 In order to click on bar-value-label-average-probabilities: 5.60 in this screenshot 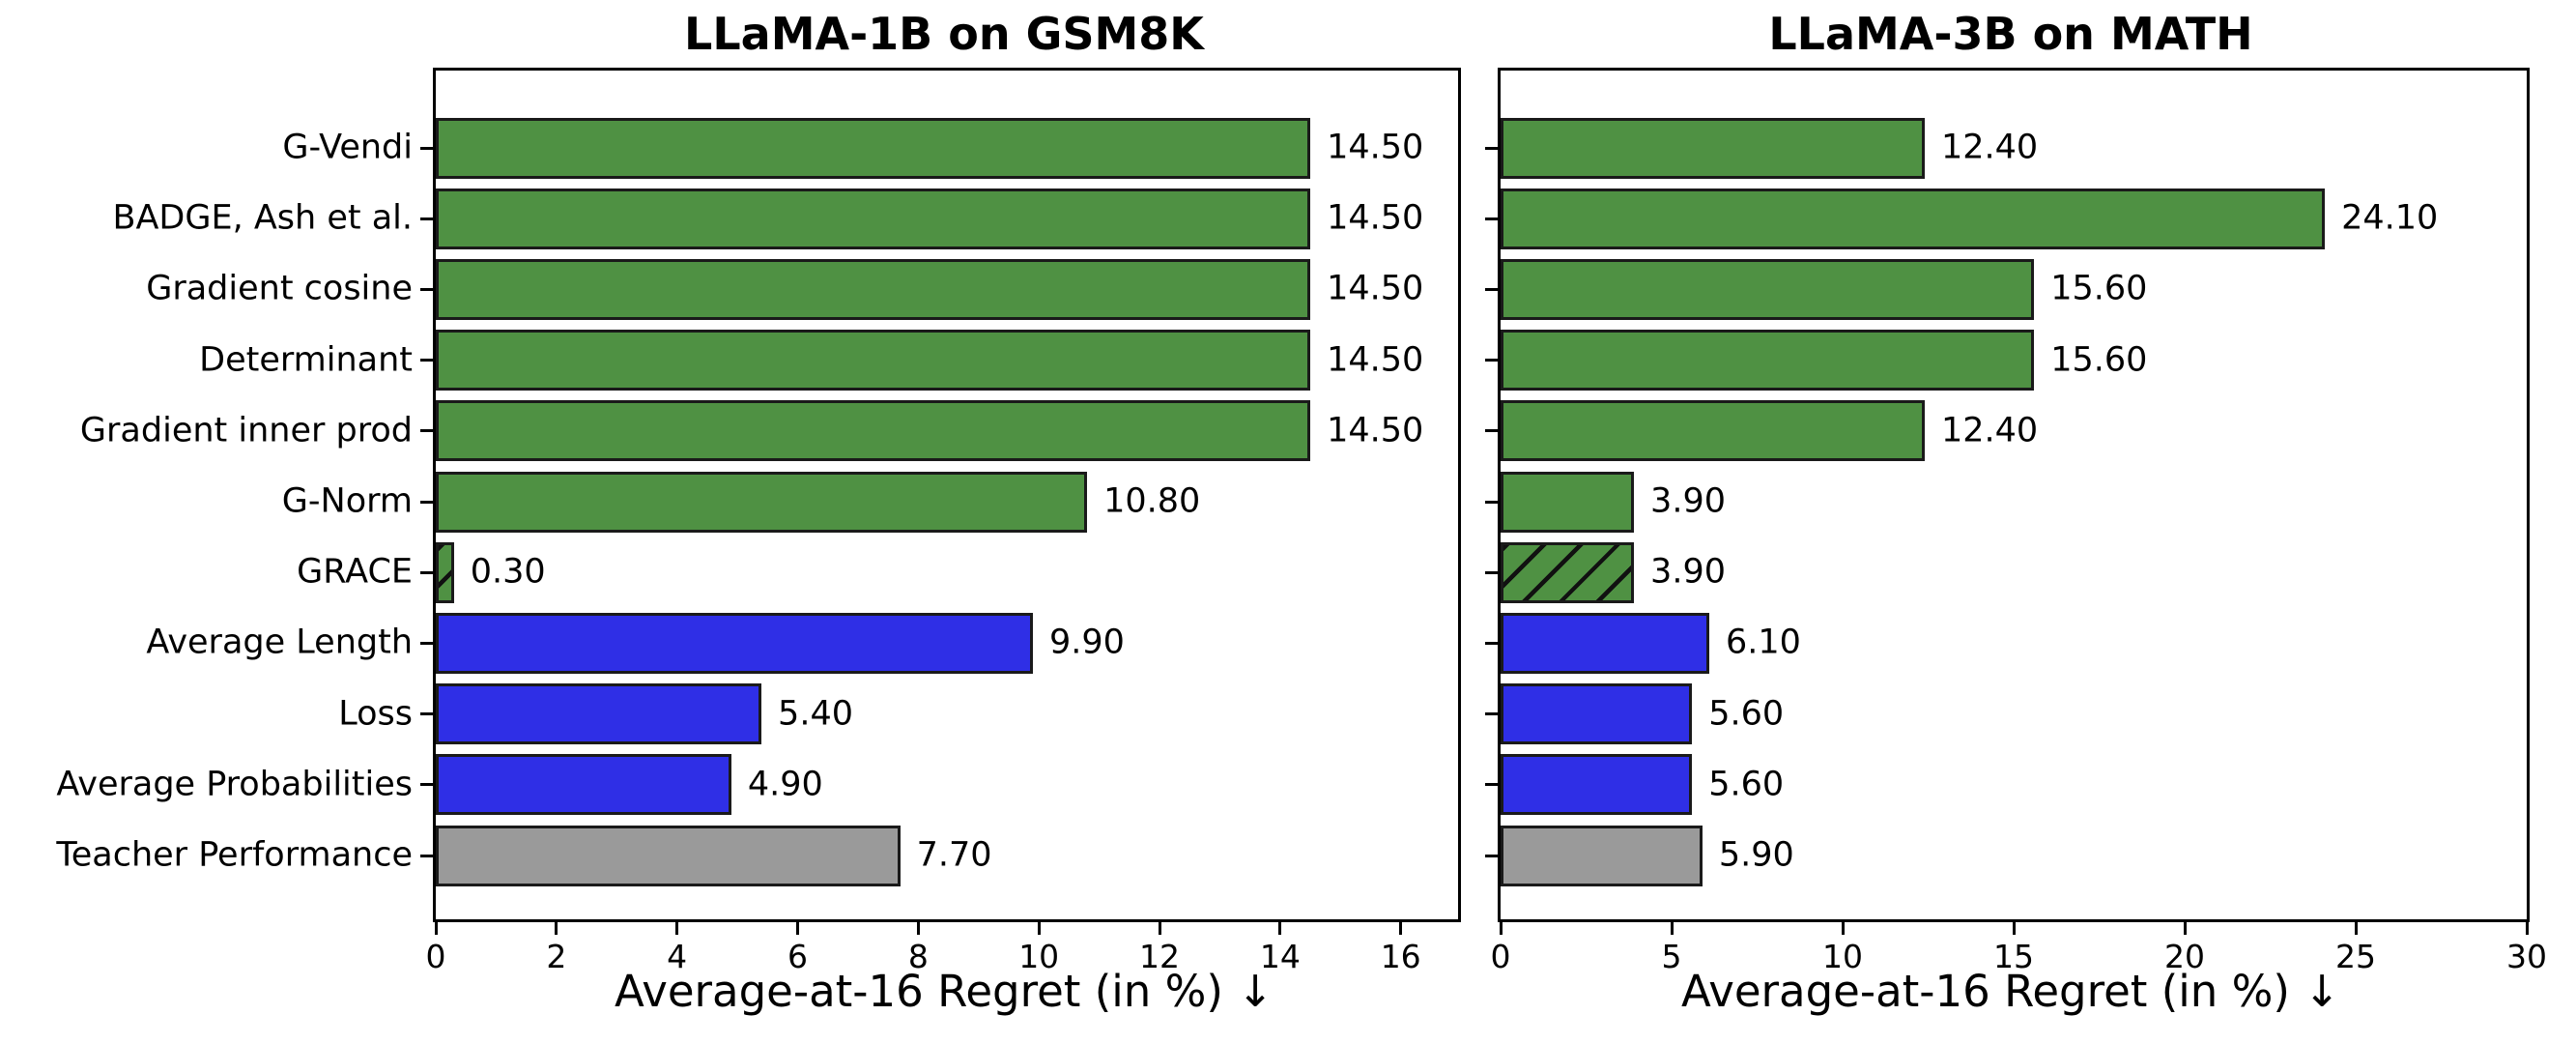, I will do `click(1747, 784)`.